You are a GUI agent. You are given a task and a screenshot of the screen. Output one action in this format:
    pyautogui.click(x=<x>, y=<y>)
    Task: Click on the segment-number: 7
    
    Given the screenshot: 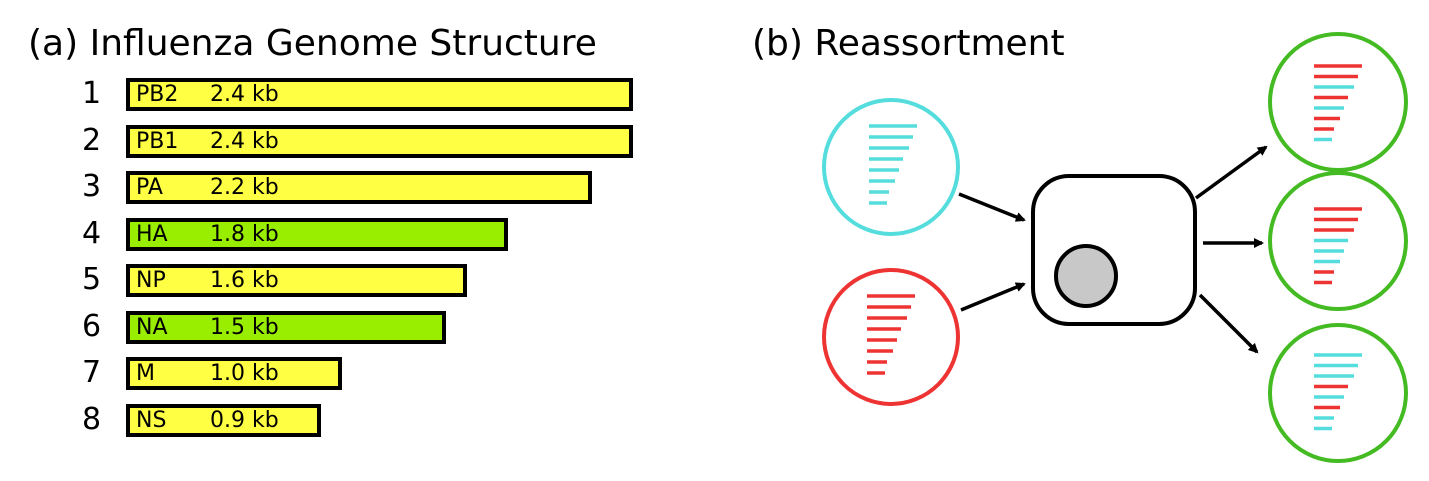 What is the action you would take?
    pyautogui.click(x=92, y=372)
    